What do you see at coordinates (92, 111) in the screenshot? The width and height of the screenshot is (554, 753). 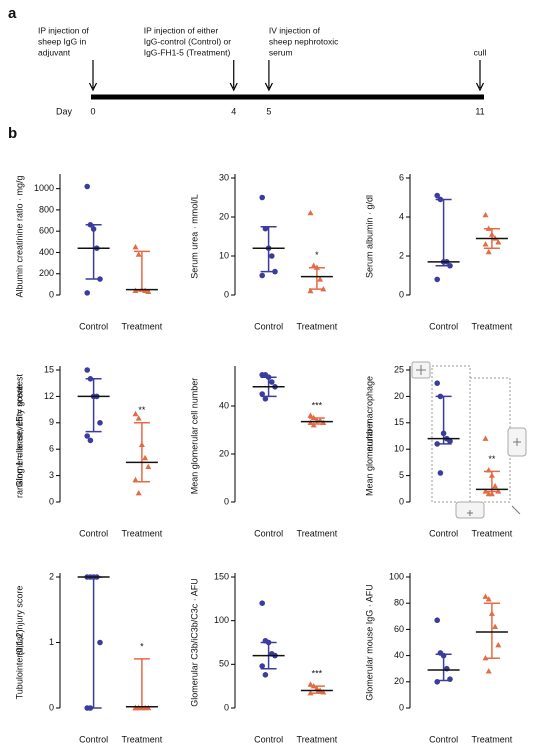 I see `day-label: 0` at bounding box center [92, 111].